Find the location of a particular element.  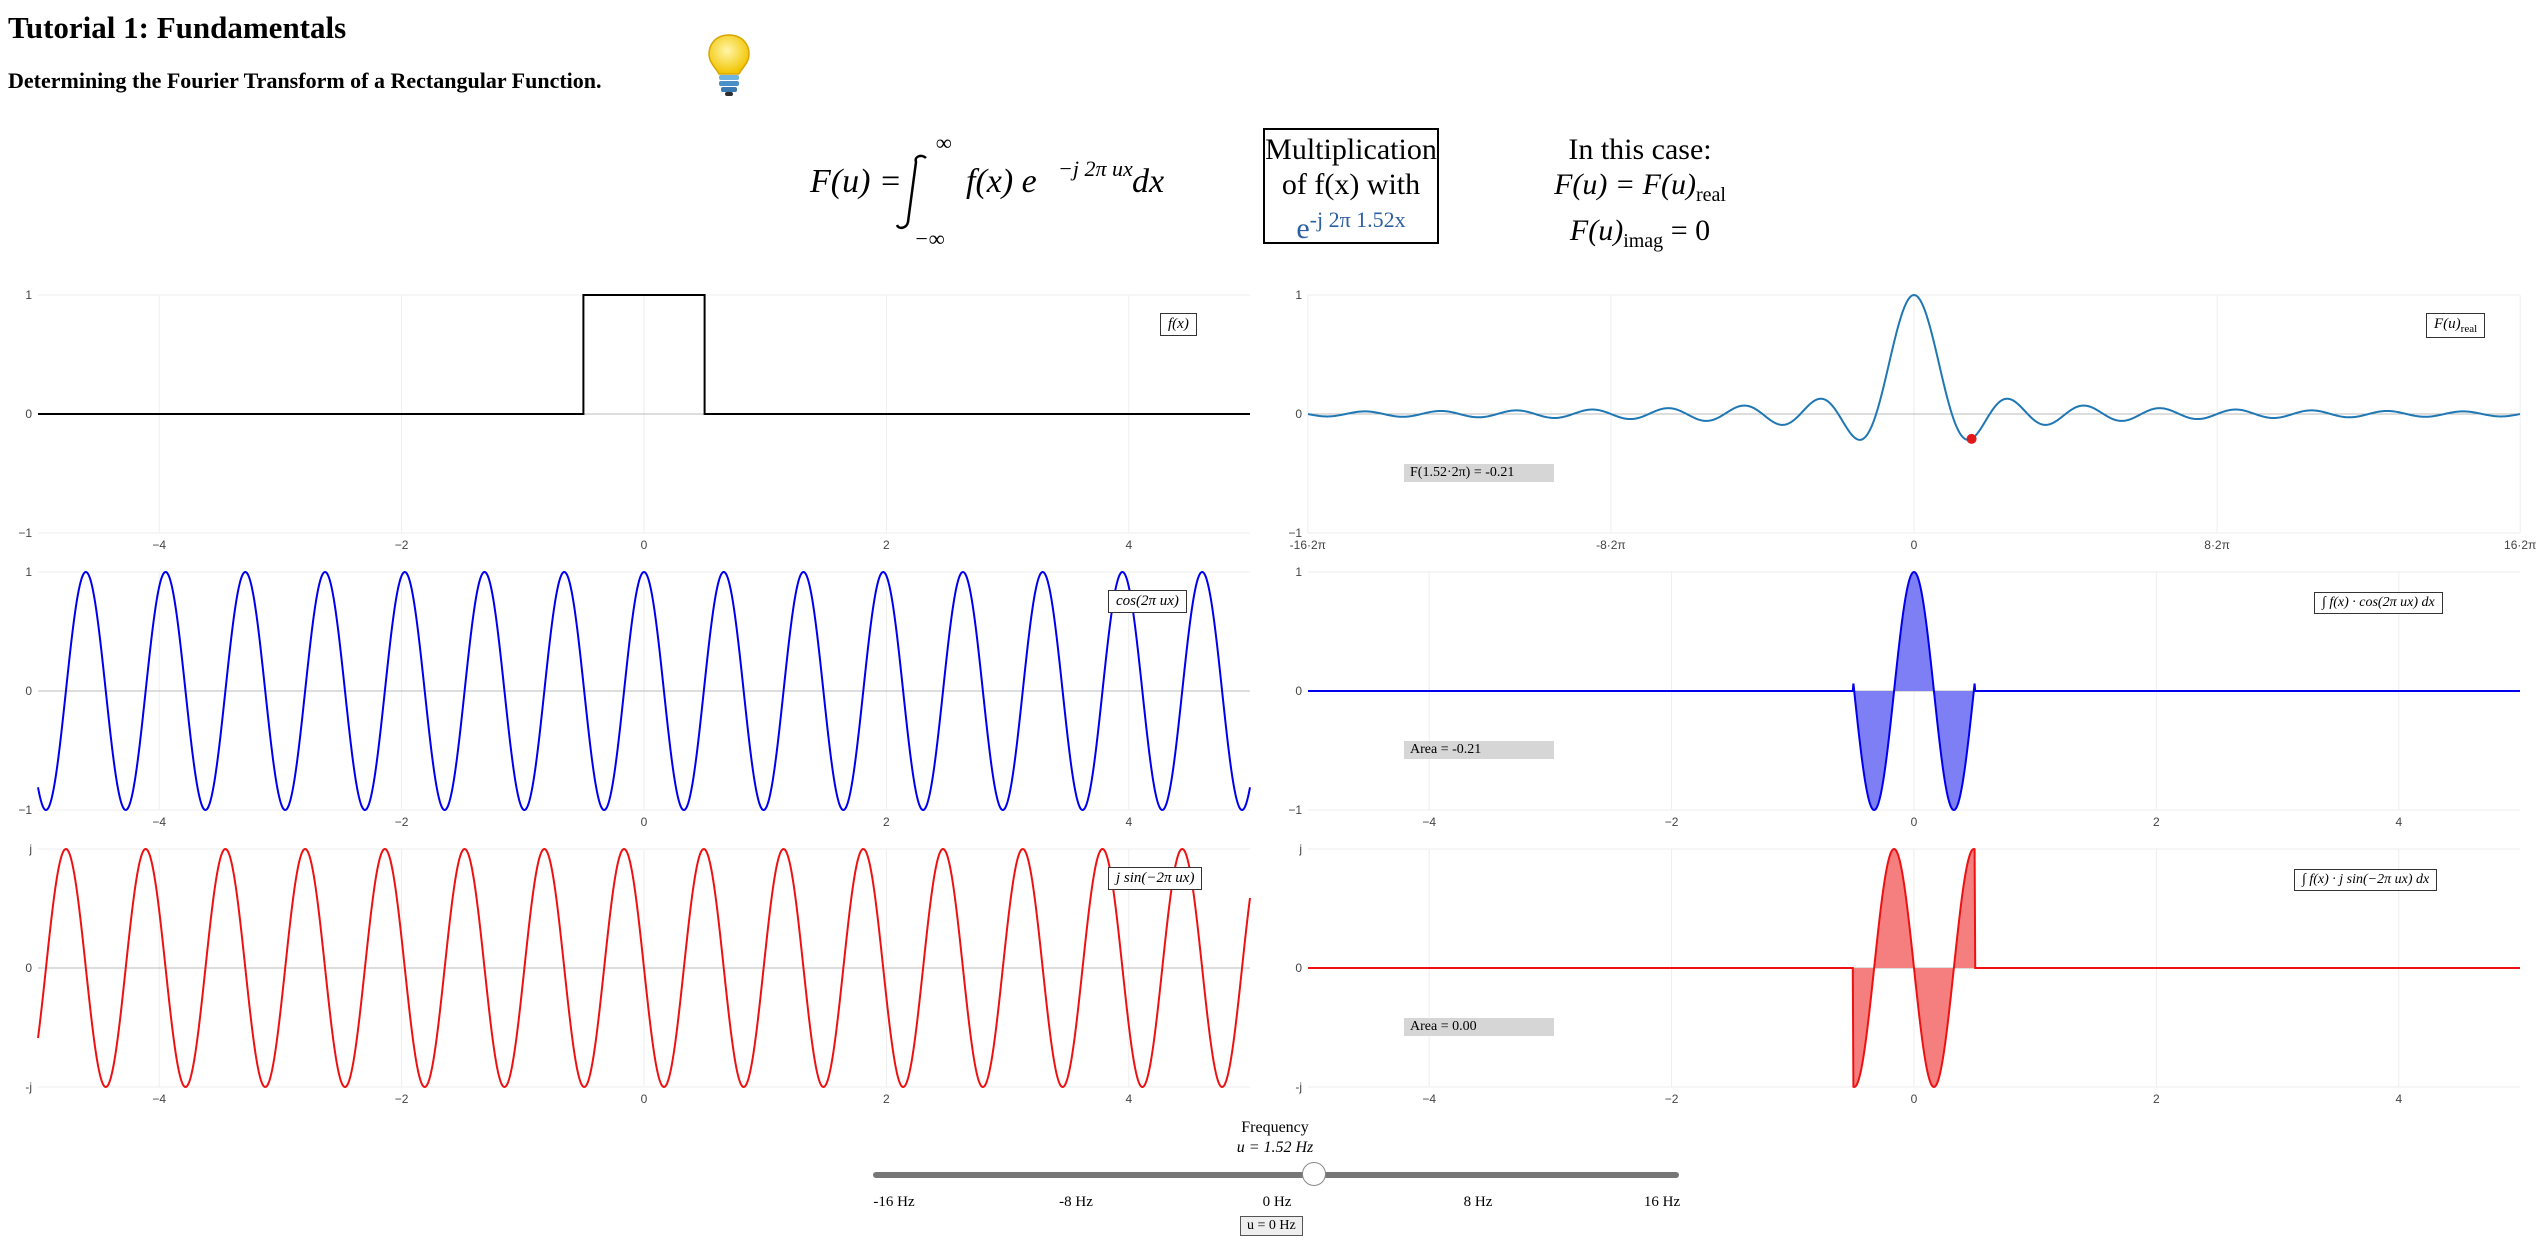

Fu-xtick: -16·2π is located at coordinates (1308, 545).